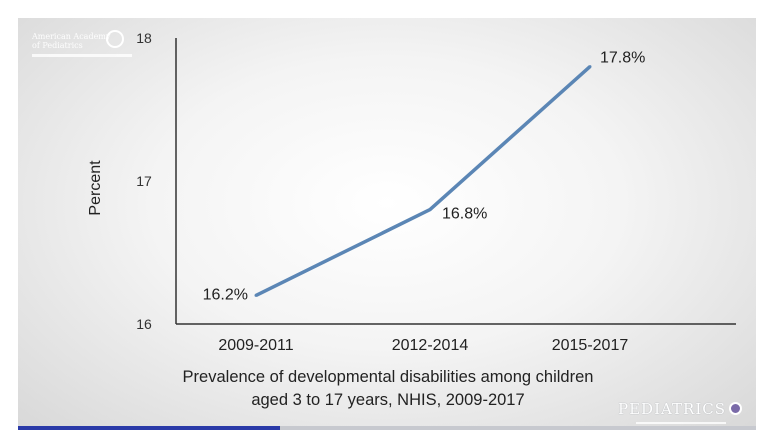 The image size is (768, 430). Describe the element at coordinates (680, 409) in the screenshot. I see `pediatrics-journal-brand: PEDIATRICS` at that location.